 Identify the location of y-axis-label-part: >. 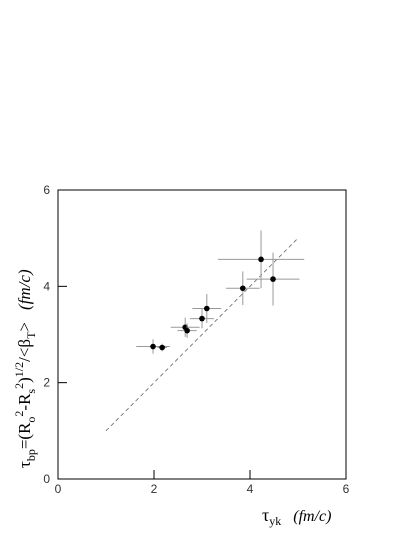
(24, 327).